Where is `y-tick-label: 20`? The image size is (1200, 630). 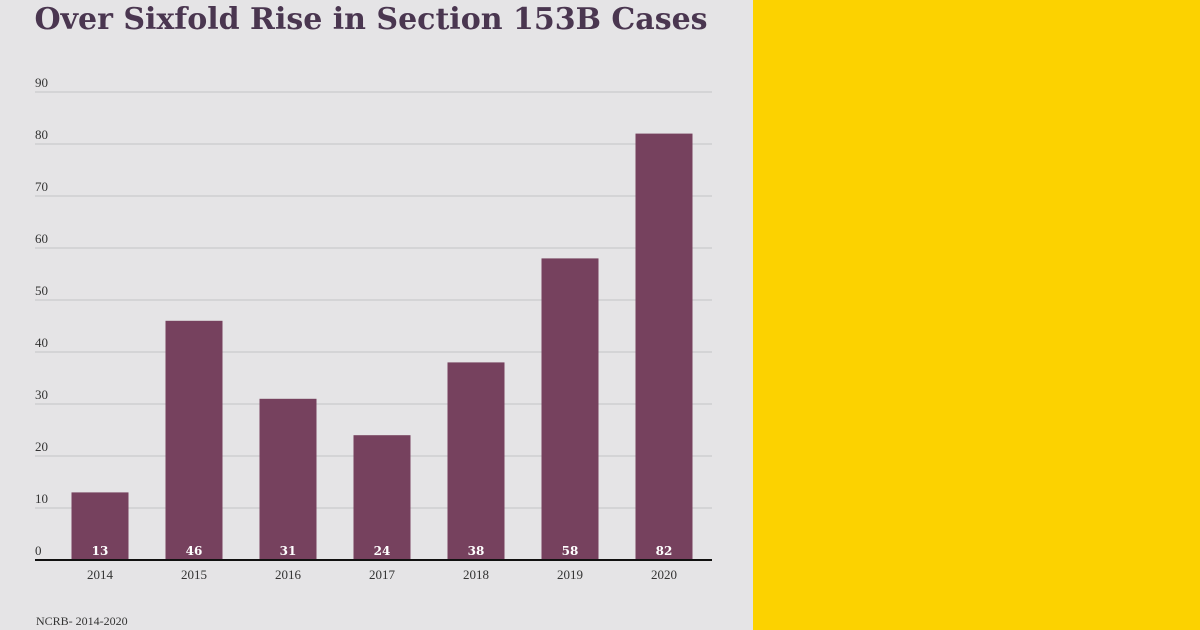
y-tick-label: 20 is located at coordinates (41, 446).